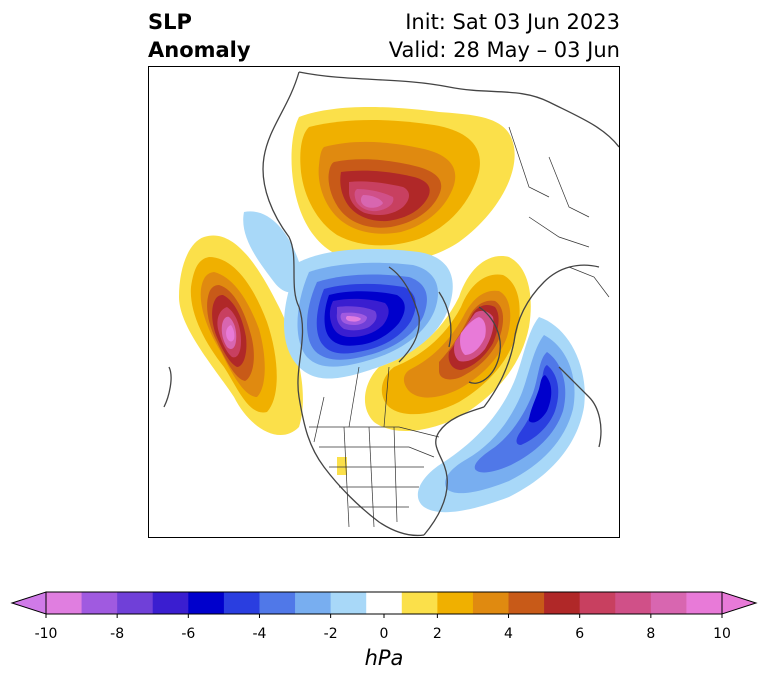  Describe the element at coordinates (259, 634) in the screenshot. I see `colorbar-tick-label: -4` at that location.